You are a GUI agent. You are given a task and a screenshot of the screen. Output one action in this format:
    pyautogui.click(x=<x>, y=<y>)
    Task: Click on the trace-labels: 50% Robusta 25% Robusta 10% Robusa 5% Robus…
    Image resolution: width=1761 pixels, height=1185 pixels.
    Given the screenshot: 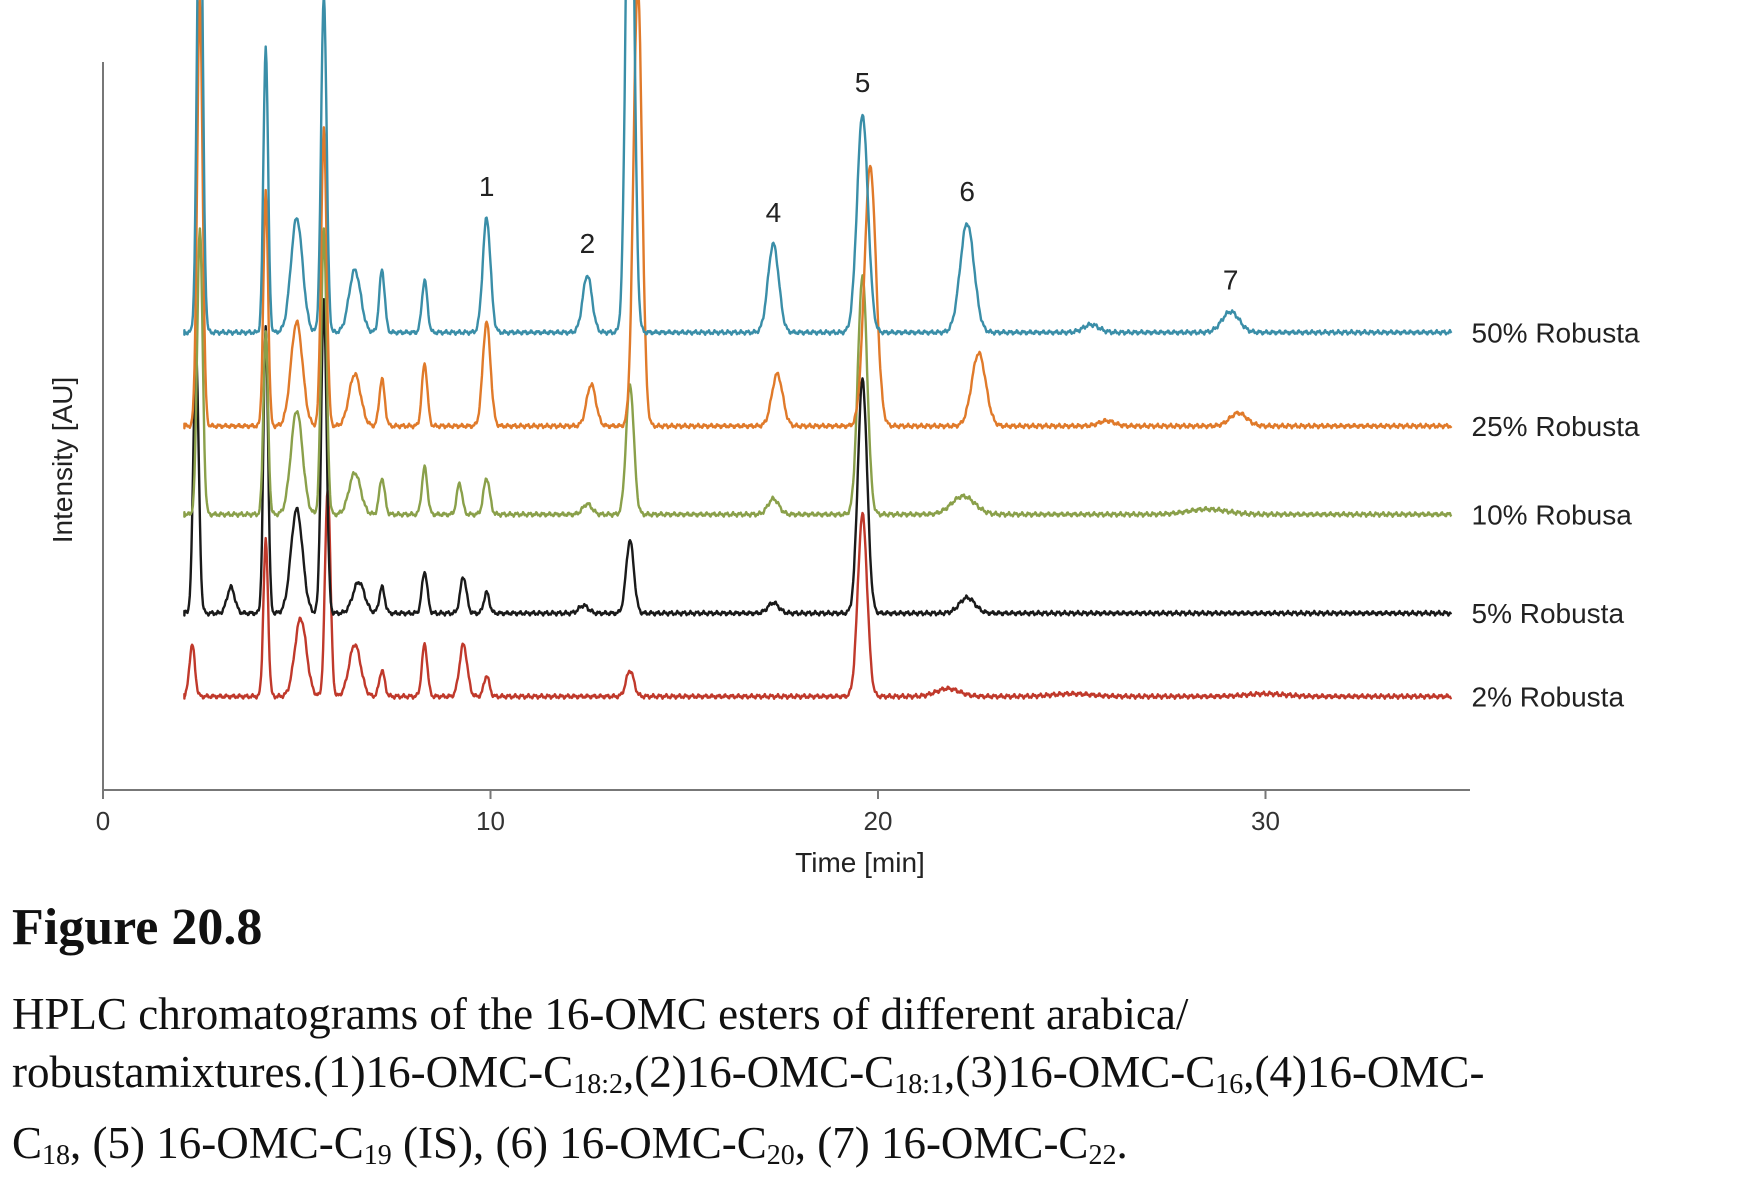 What is the action you would take?
    pyautogui.click(x=1556, y=514)
    